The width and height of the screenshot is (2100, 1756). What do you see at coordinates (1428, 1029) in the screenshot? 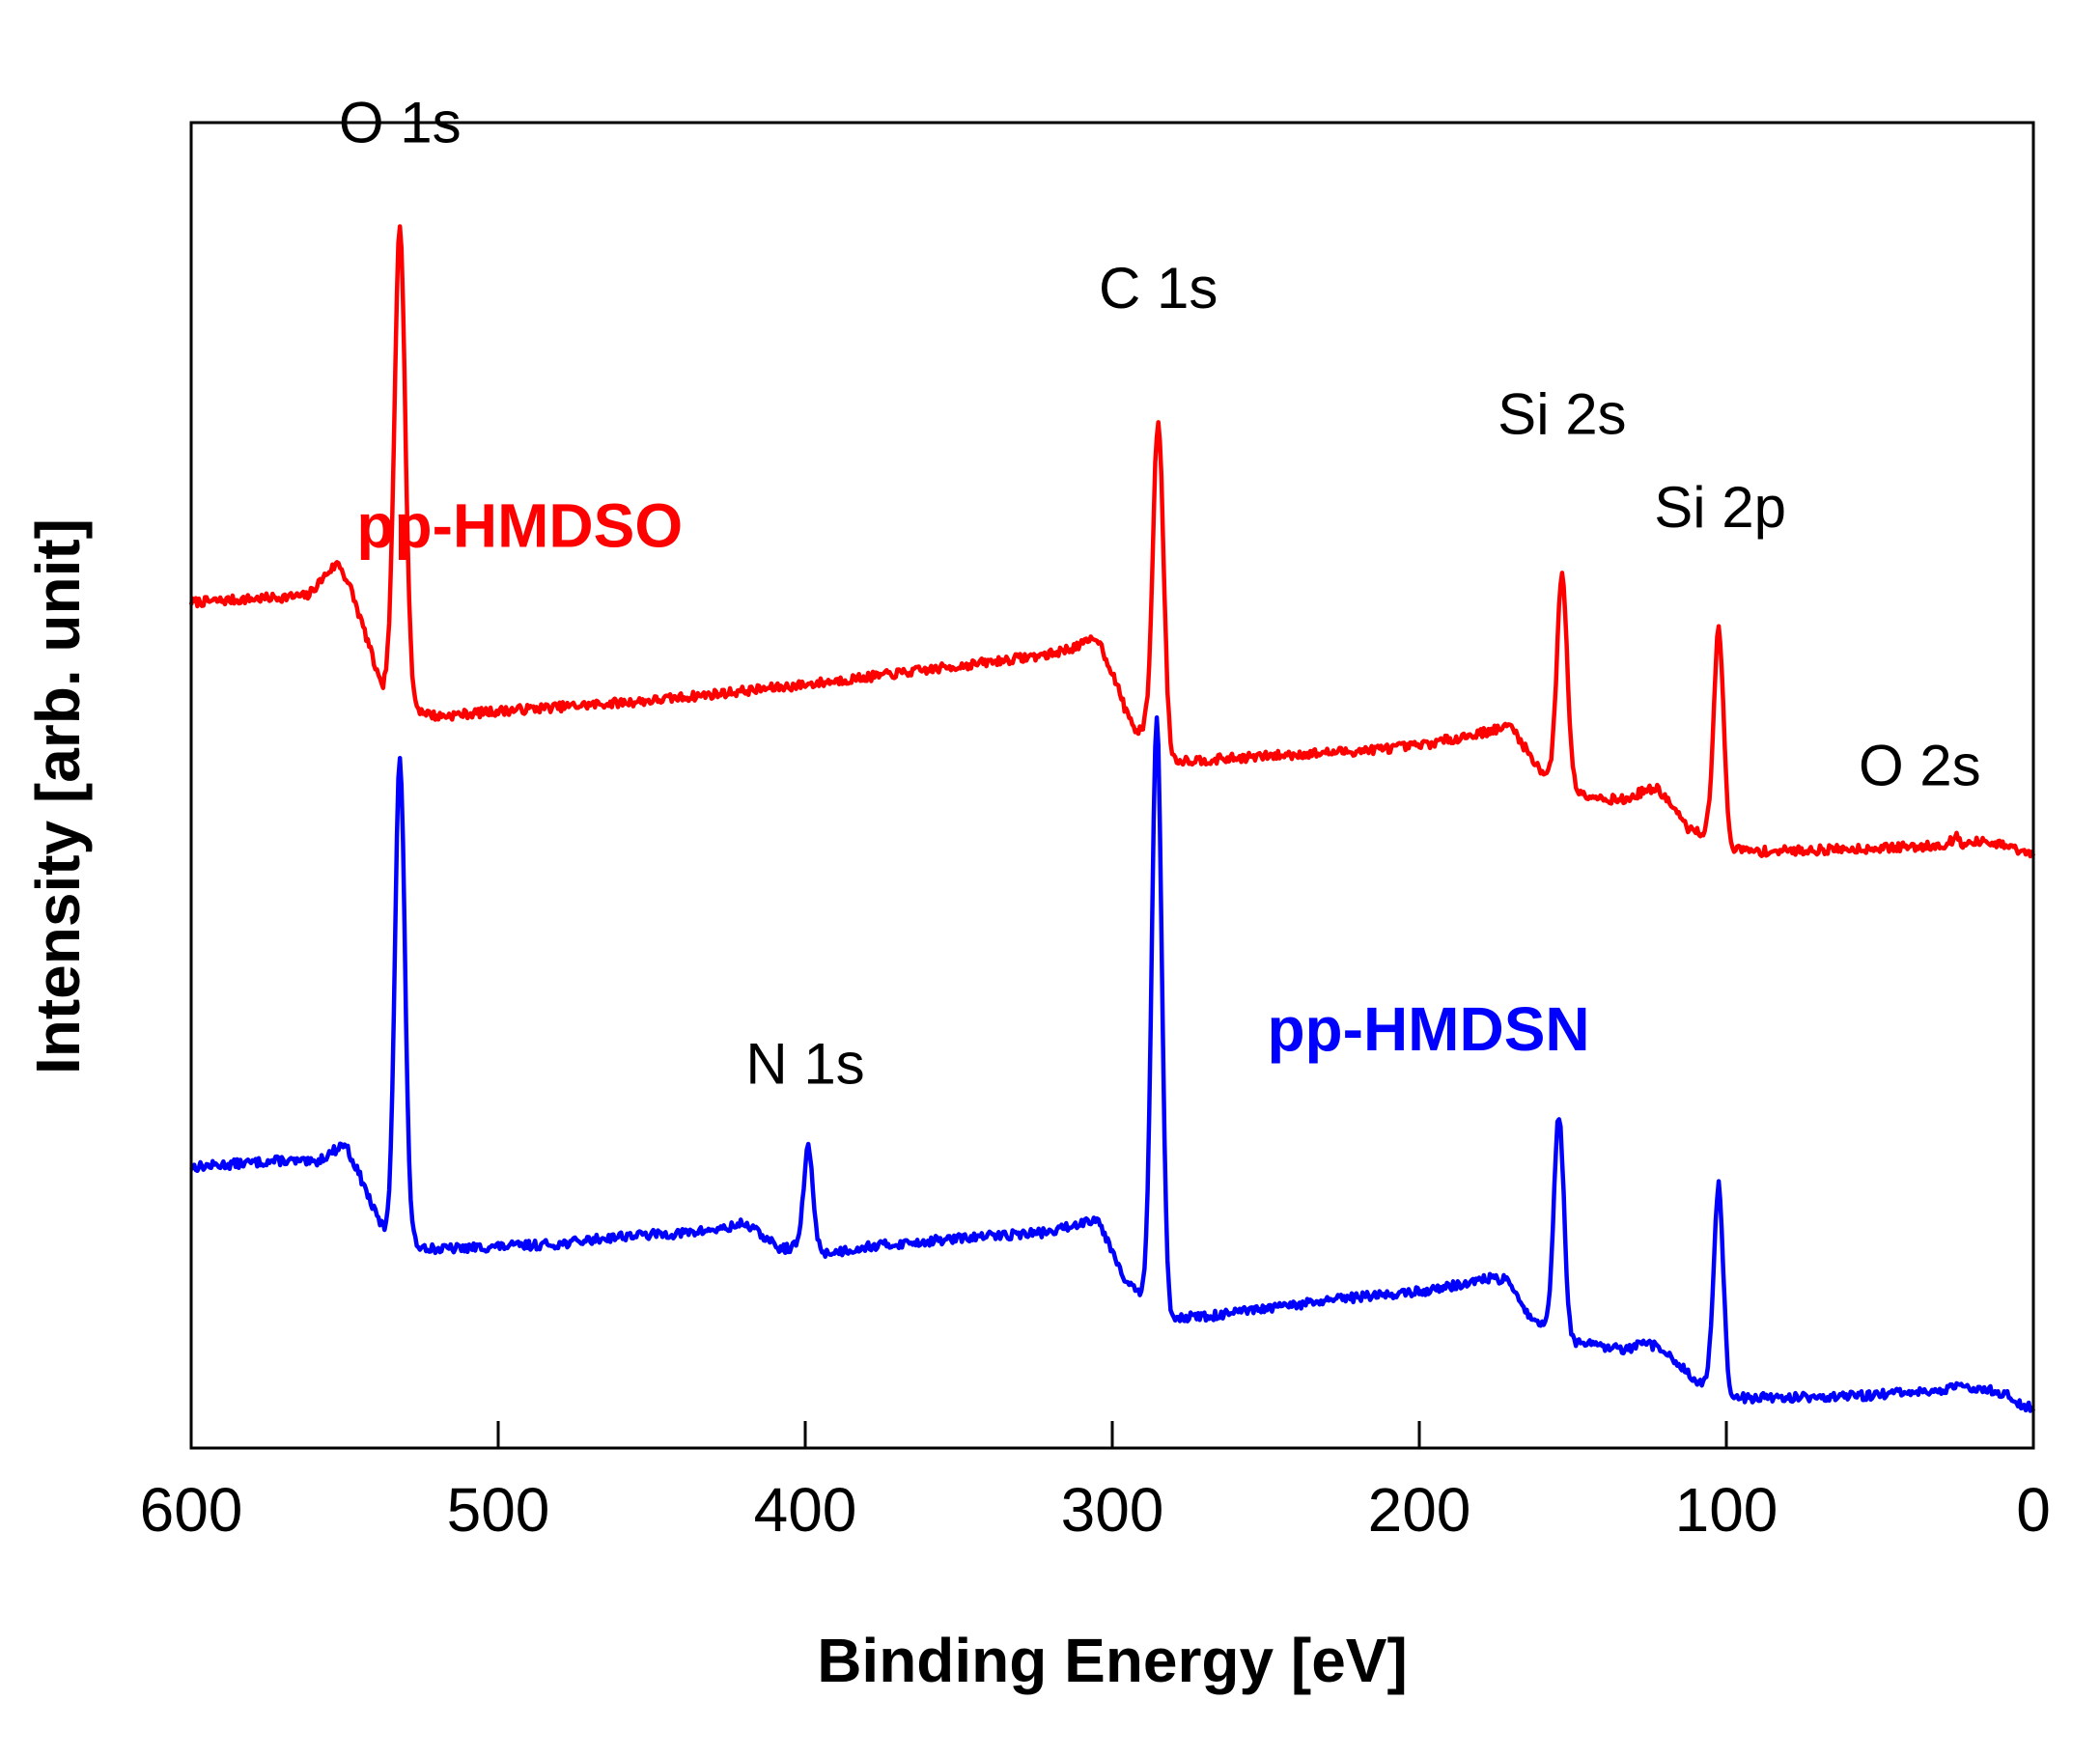
I see `series-label: pp-HMDSN` at bounding box center [1428, 1029].